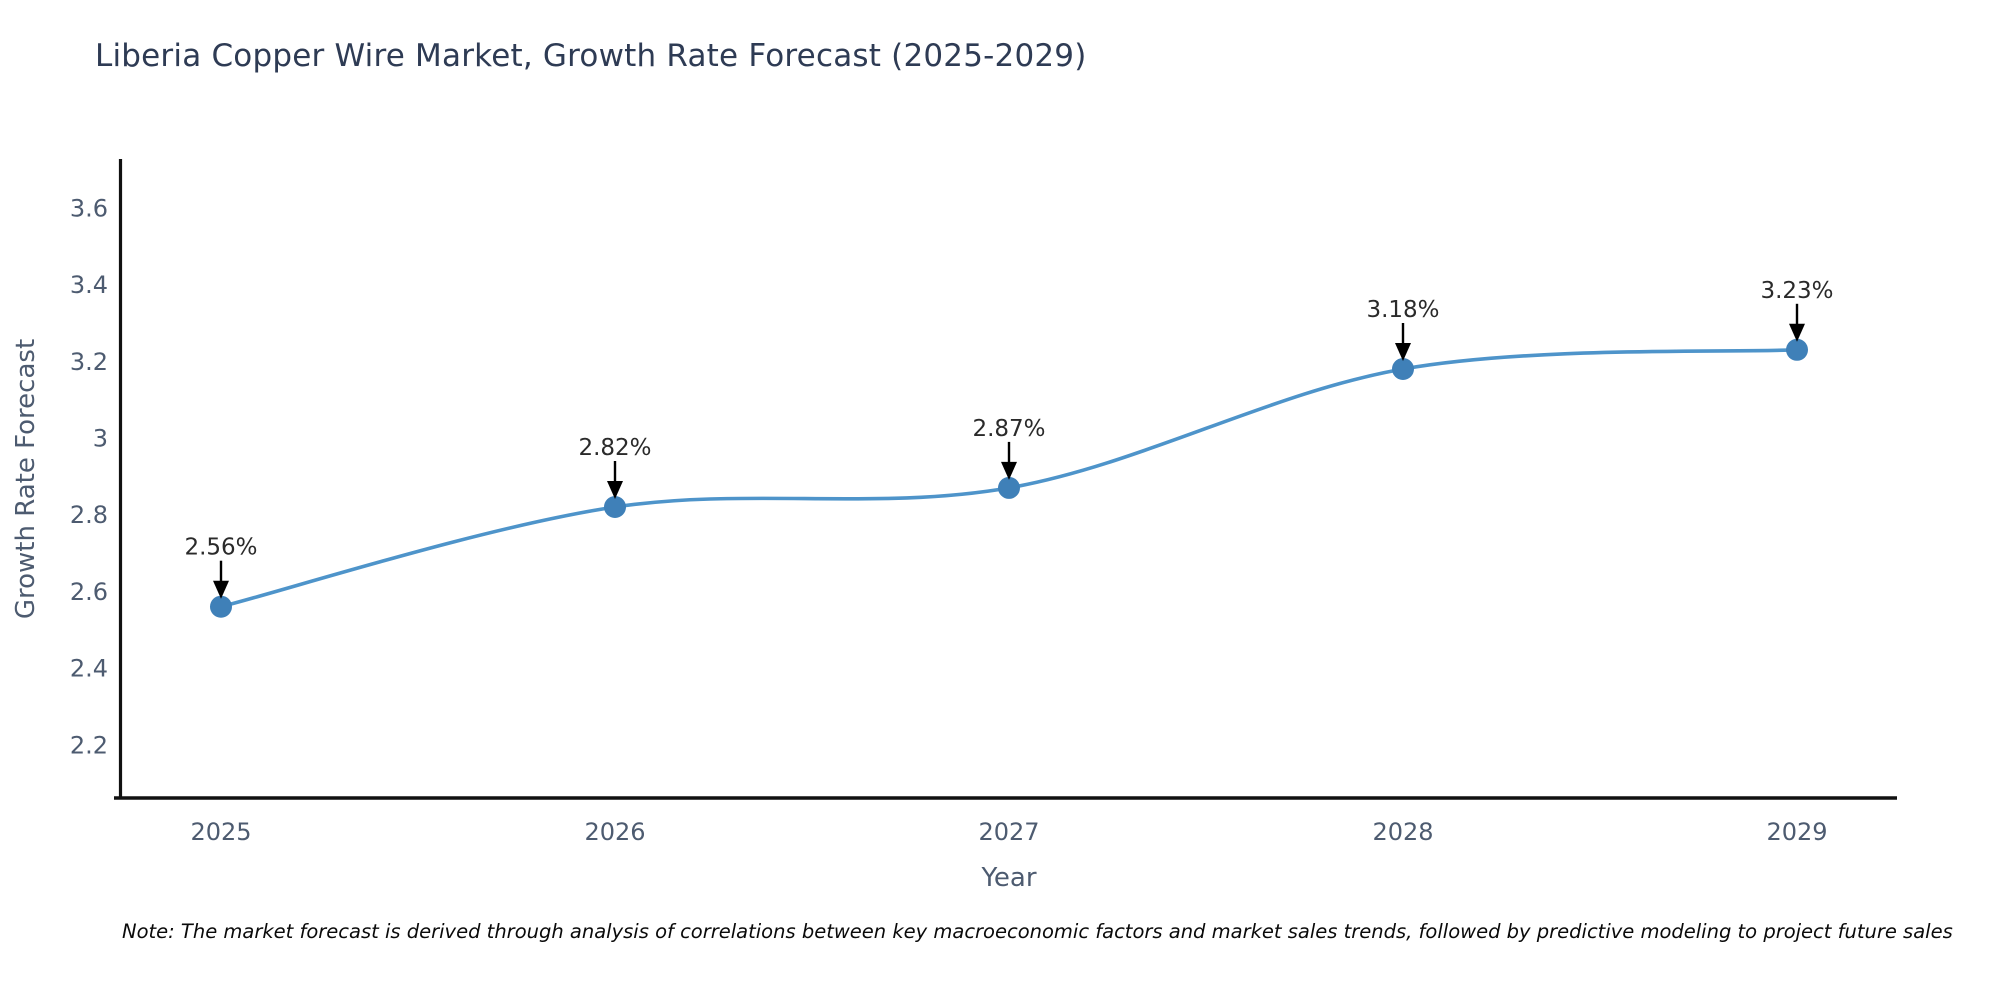 The height and width of the screenshot is (1000, 2000). What do you see at coordinates (1796, 832) in the screenshot?
I see `x-tick-label-2029: 2029` at bounding box center [1796, 832].